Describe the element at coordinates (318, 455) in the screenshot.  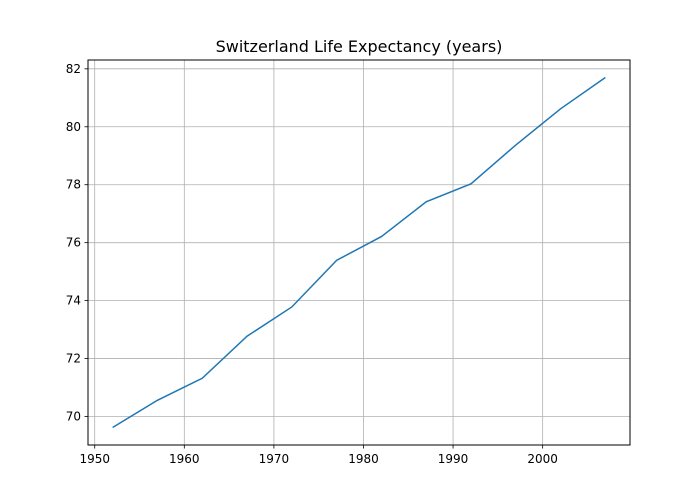
I see `x-axis: 1950 1960 1970 1980 1990 2000` at that location.